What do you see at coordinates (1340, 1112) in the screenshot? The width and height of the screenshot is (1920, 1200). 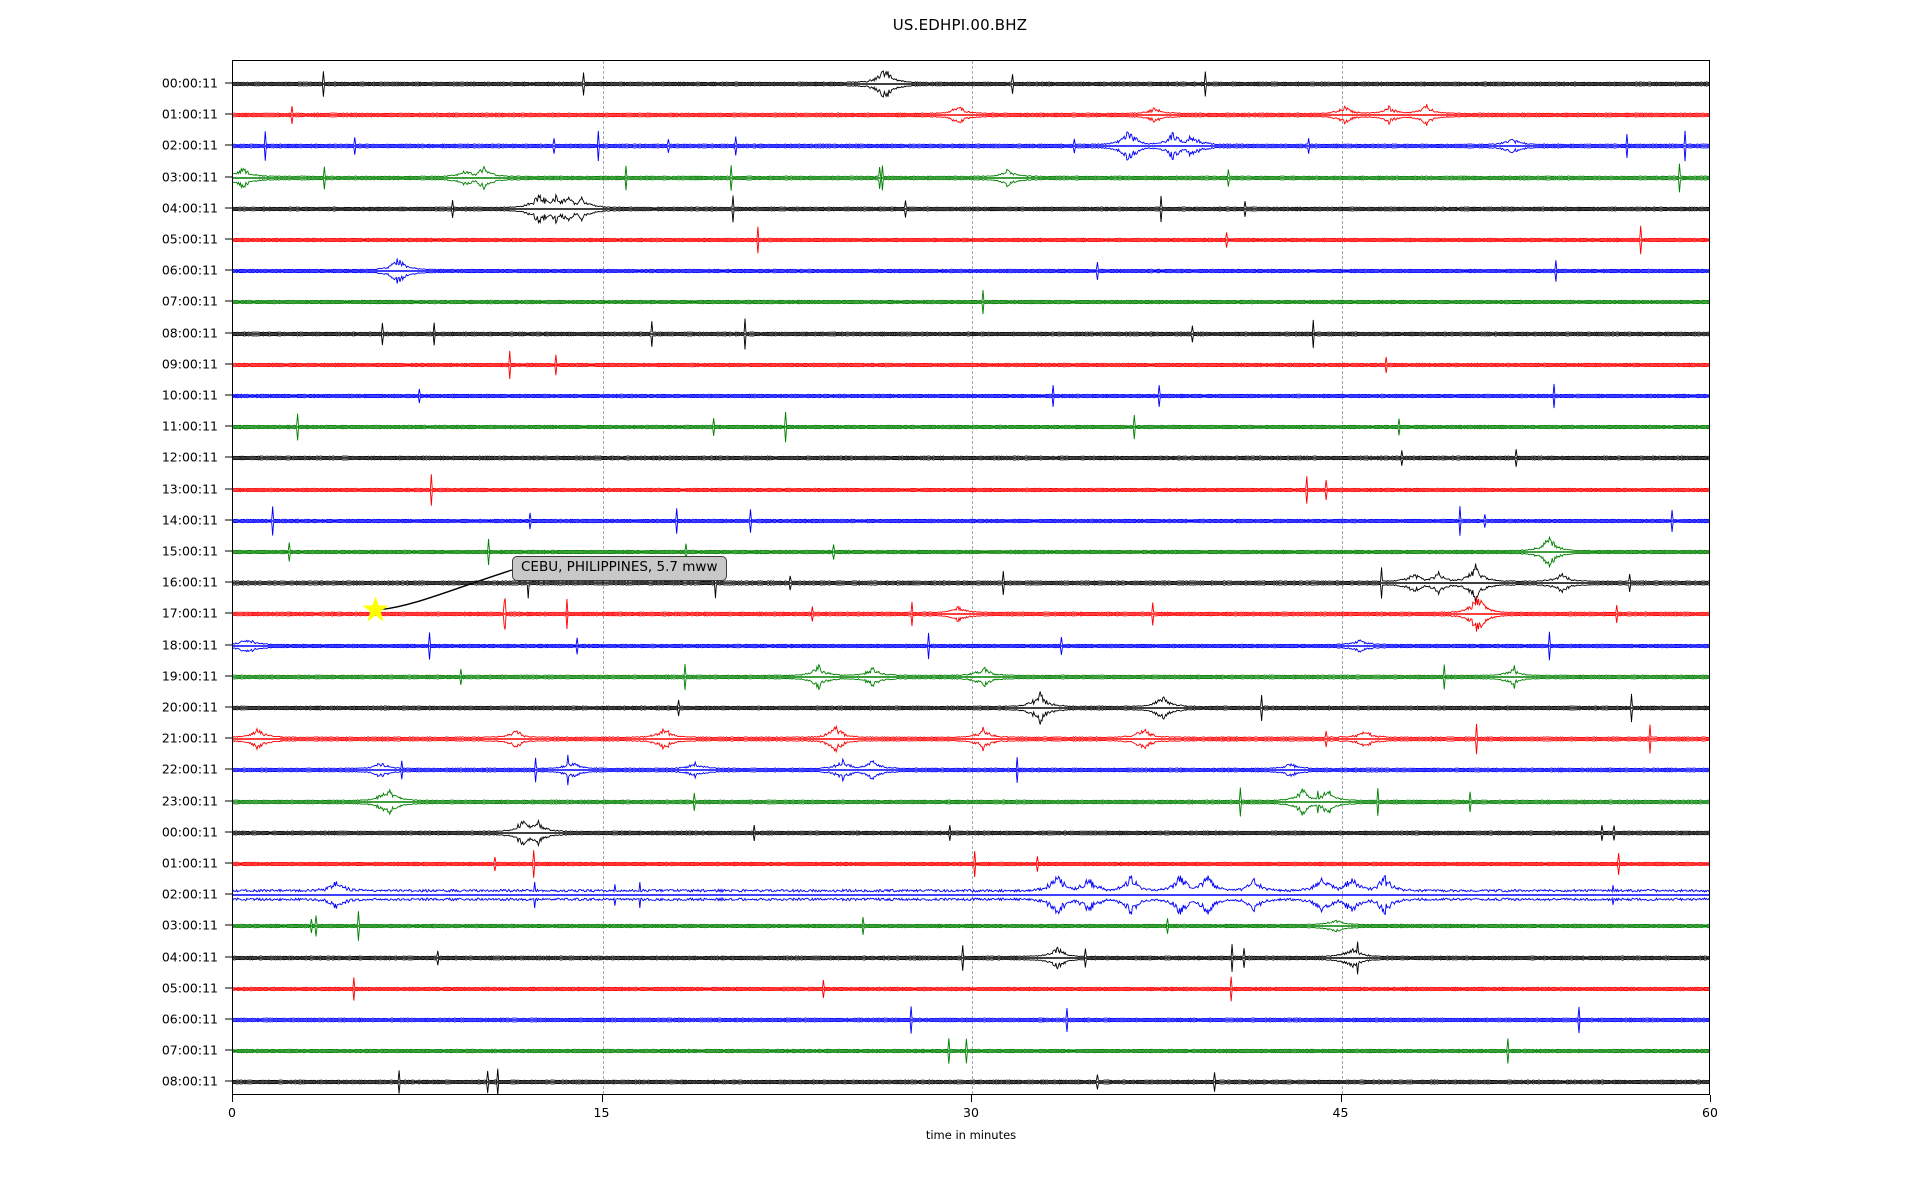 I see `x-axis-tick-label: 45` at bounding box center [1340, 1112].